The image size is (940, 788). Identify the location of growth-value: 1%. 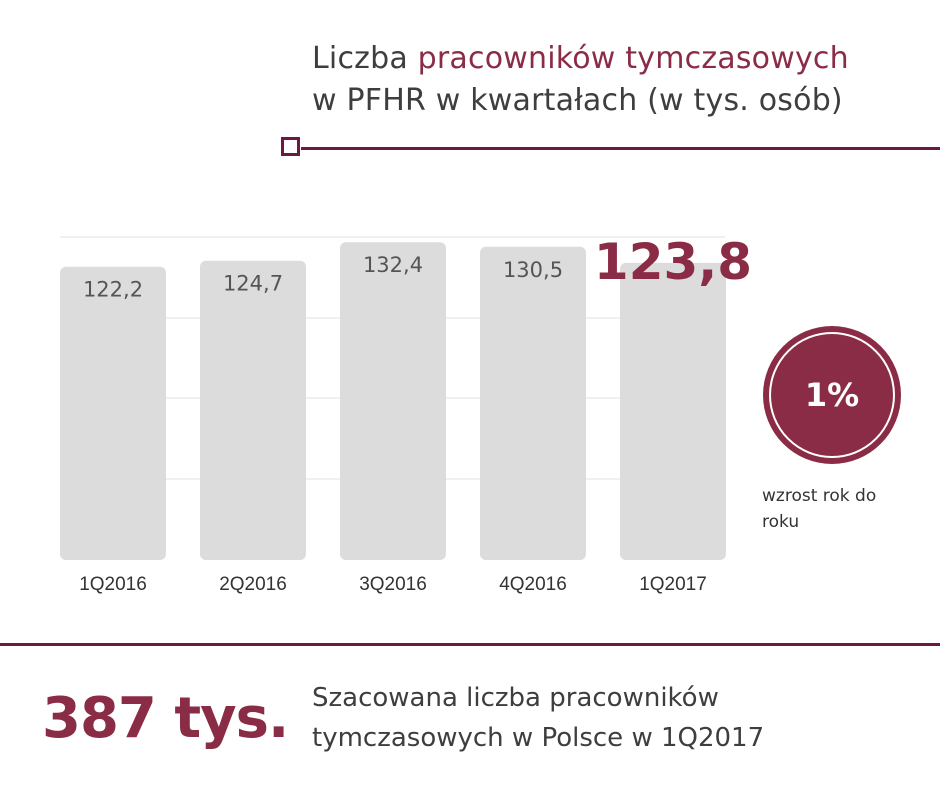
(832, 395).